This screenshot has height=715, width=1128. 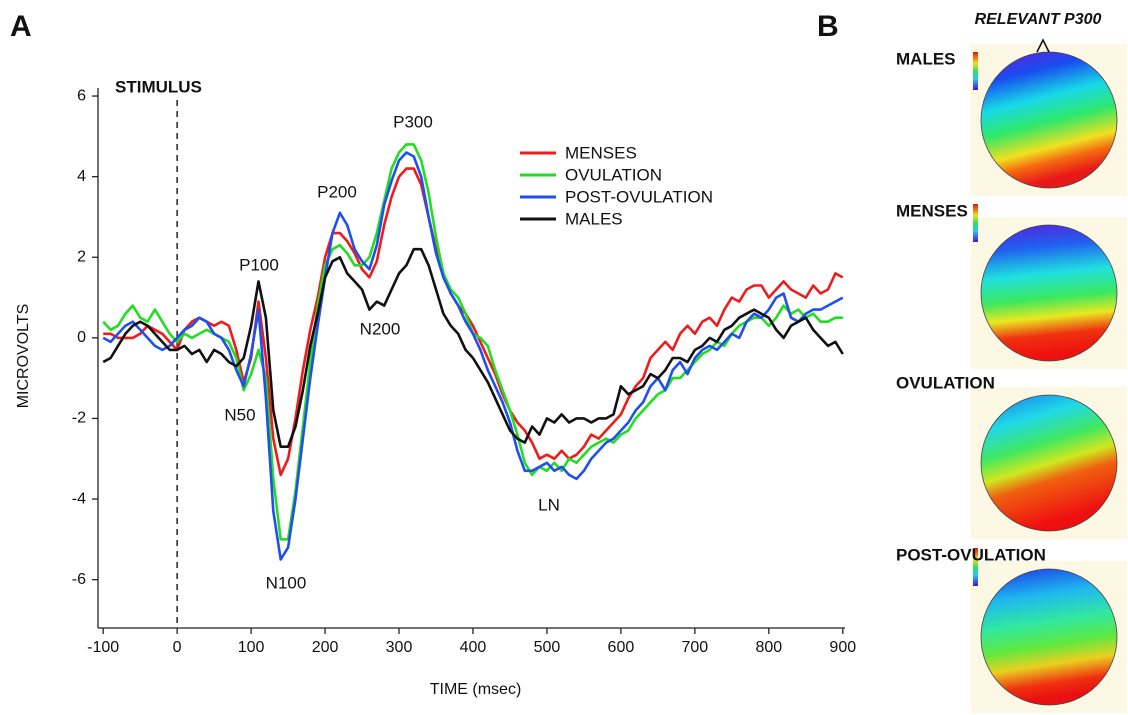 What do you see at coordinates (337, 191) in the screenshot?
I see `peak-annotation: P200` at bounding box center [337, 191].